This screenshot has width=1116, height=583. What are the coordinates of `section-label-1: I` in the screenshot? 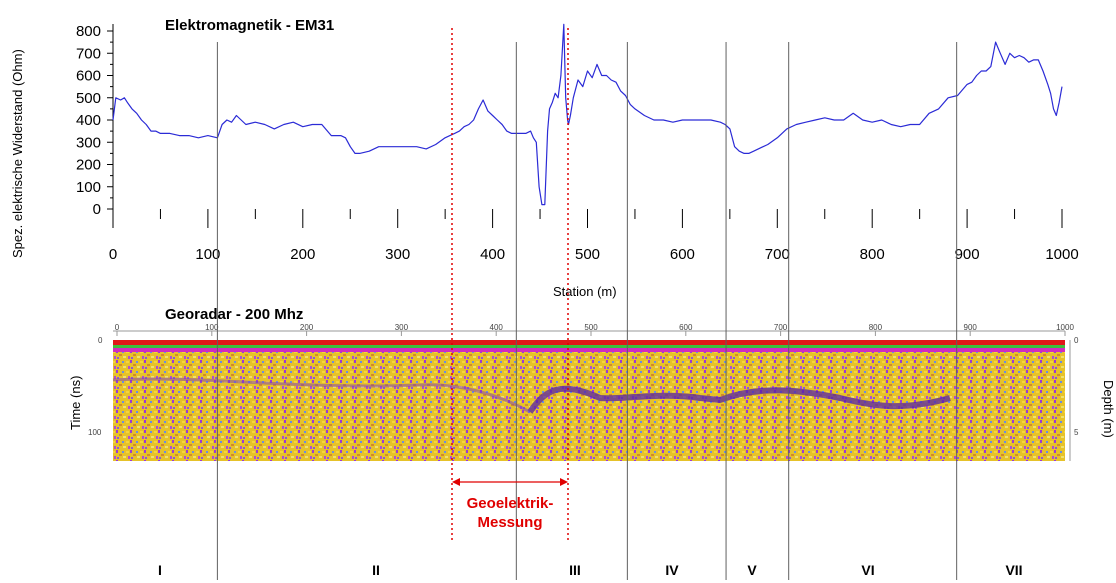 It's located at (160, 570).